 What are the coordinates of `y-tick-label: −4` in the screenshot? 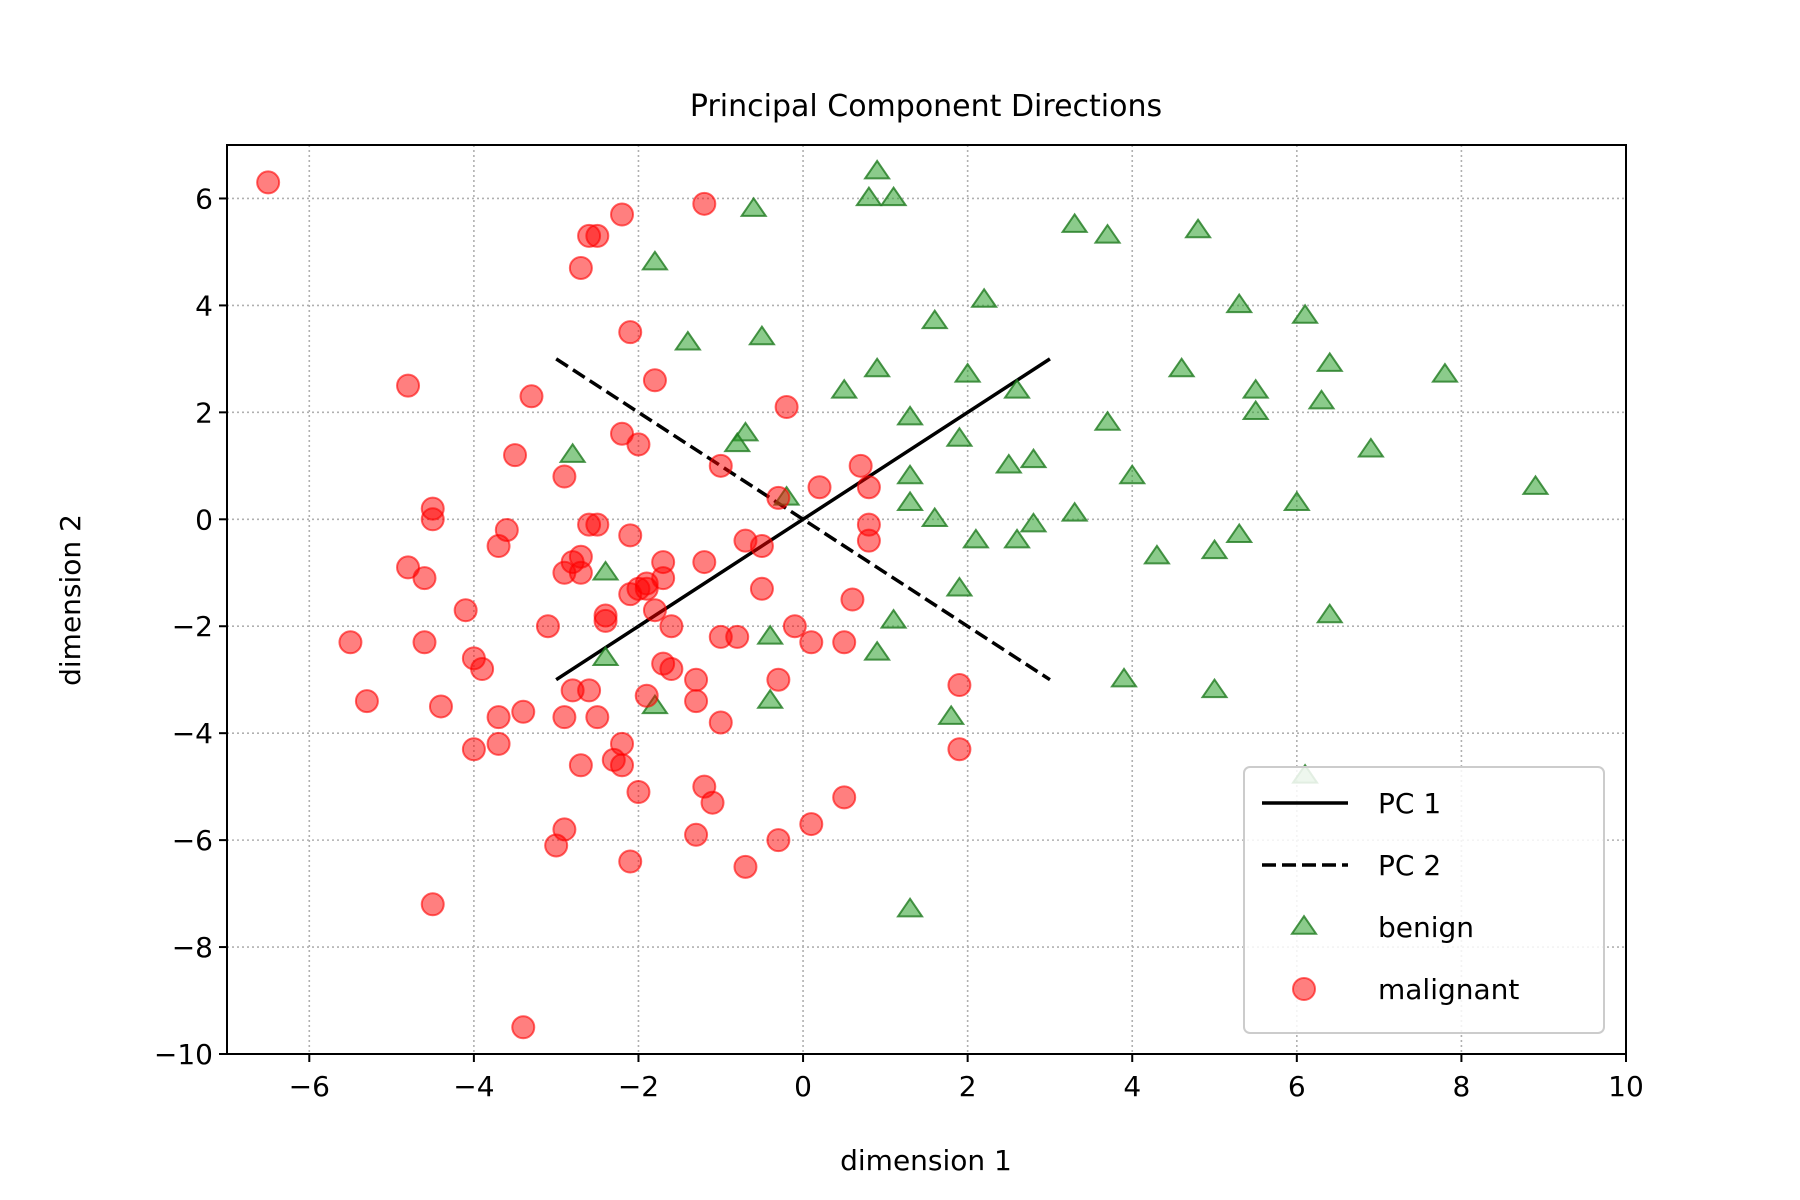 It's located at (192, 733).